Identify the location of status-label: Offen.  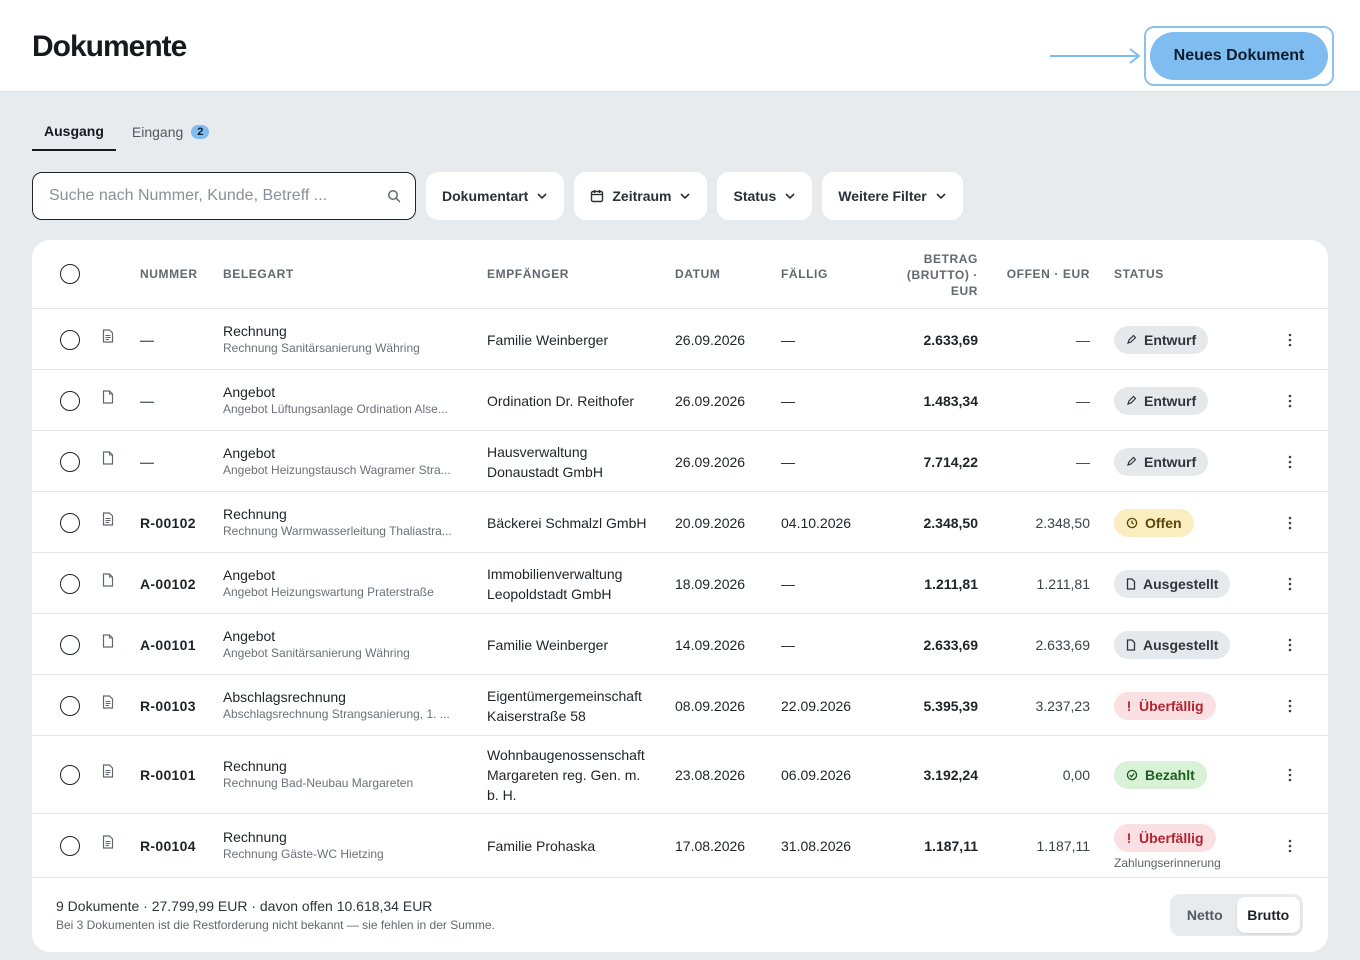
(1163, 522).